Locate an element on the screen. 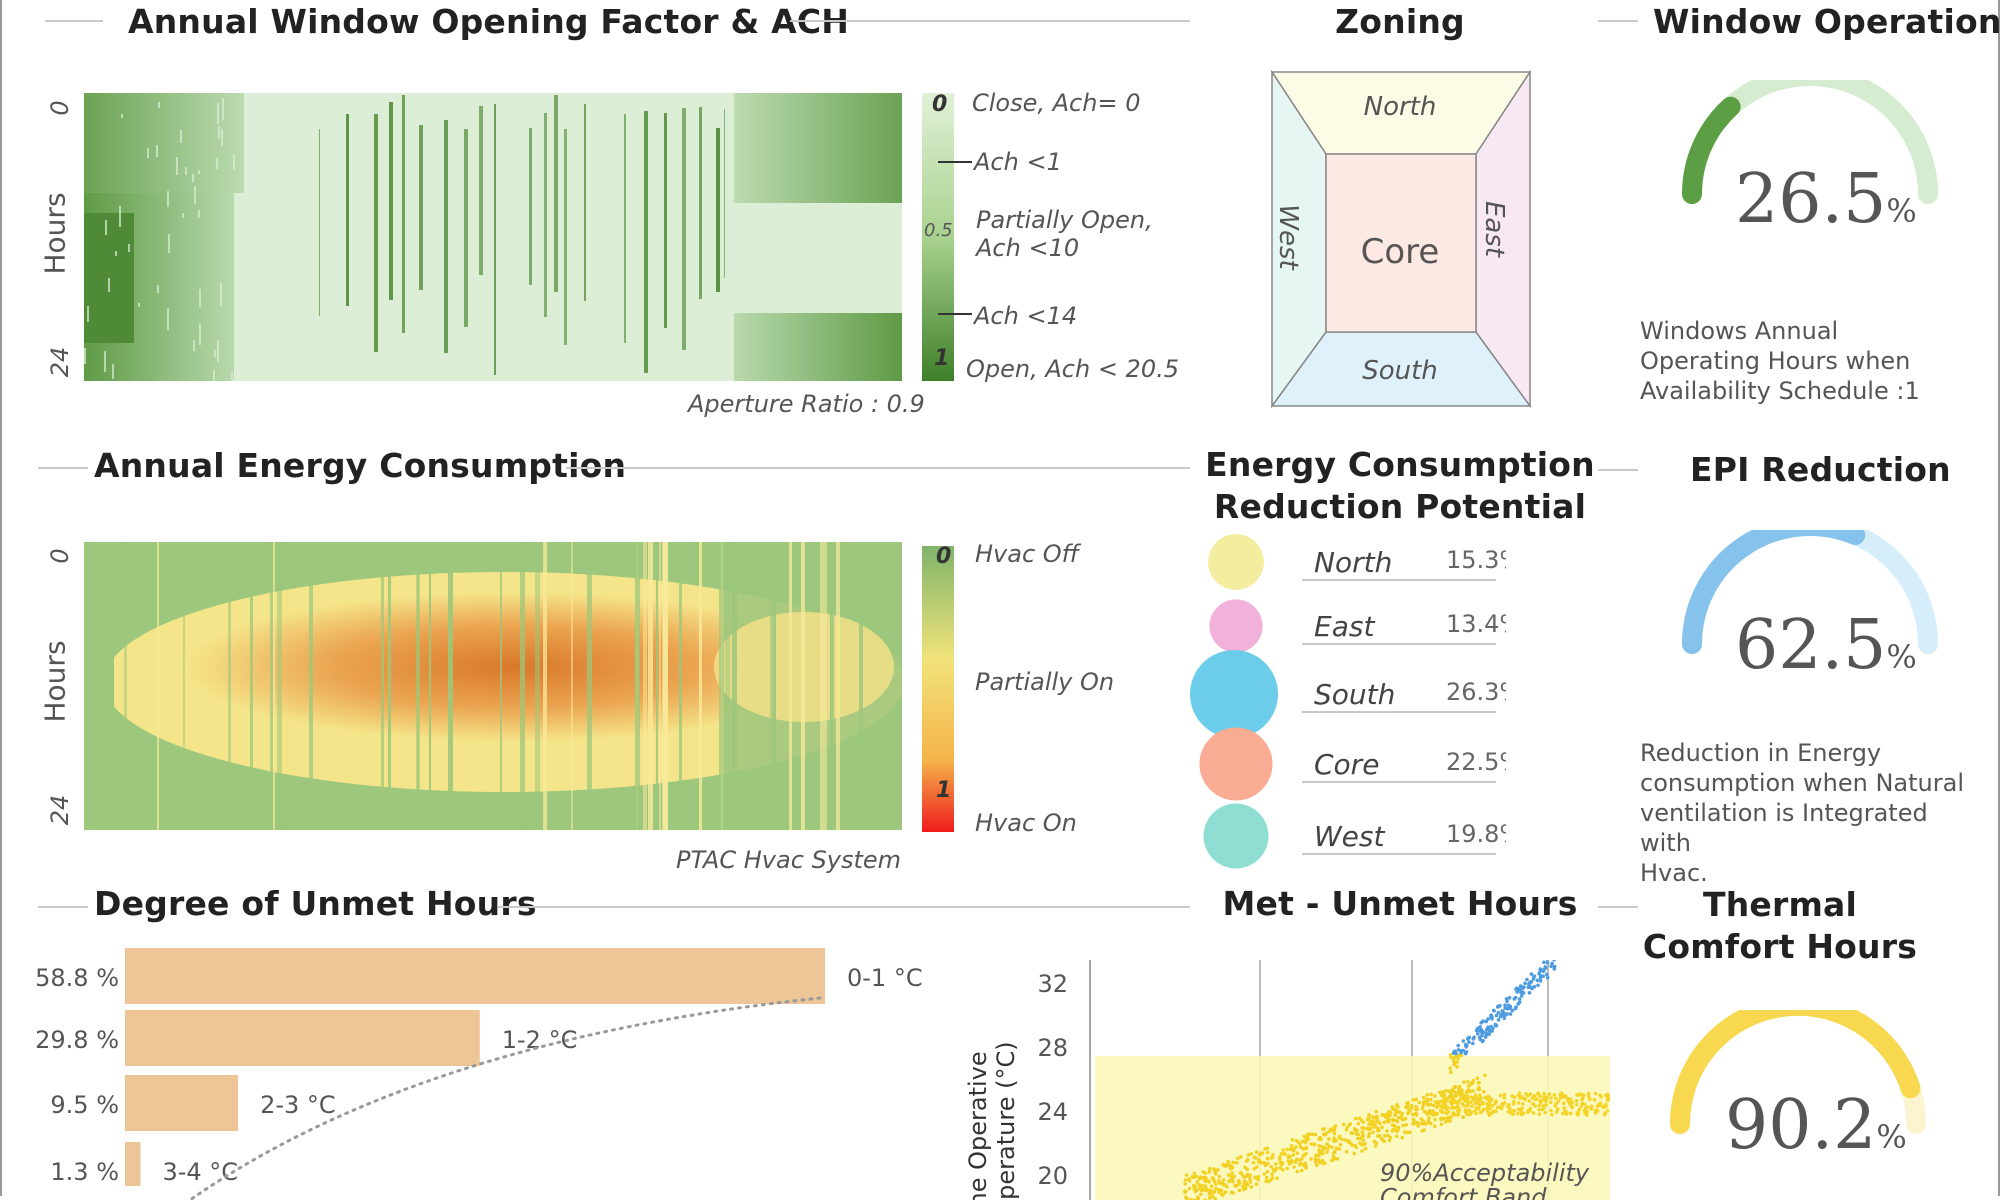 The height and width of the screenshot is (1200, 2000). window-scale-0: 0 is located at coordinates (940, 104).